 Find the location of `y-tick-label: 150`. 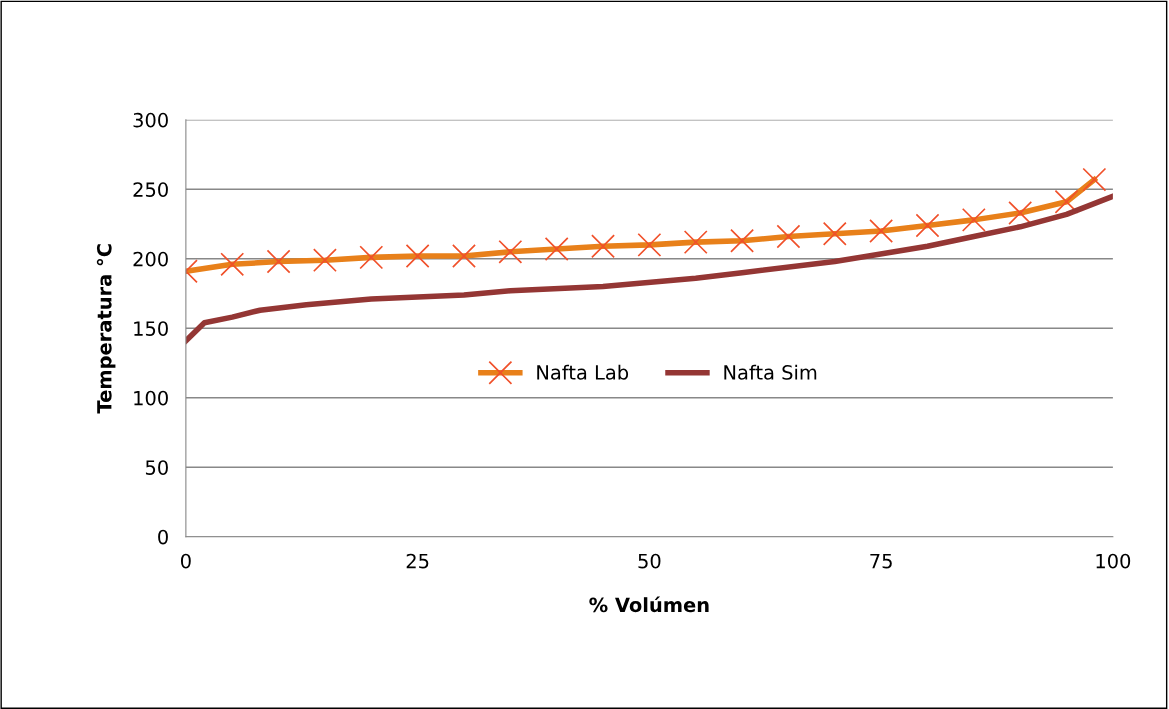

y-tick-label: 150 is located at coordinates (151, 328).